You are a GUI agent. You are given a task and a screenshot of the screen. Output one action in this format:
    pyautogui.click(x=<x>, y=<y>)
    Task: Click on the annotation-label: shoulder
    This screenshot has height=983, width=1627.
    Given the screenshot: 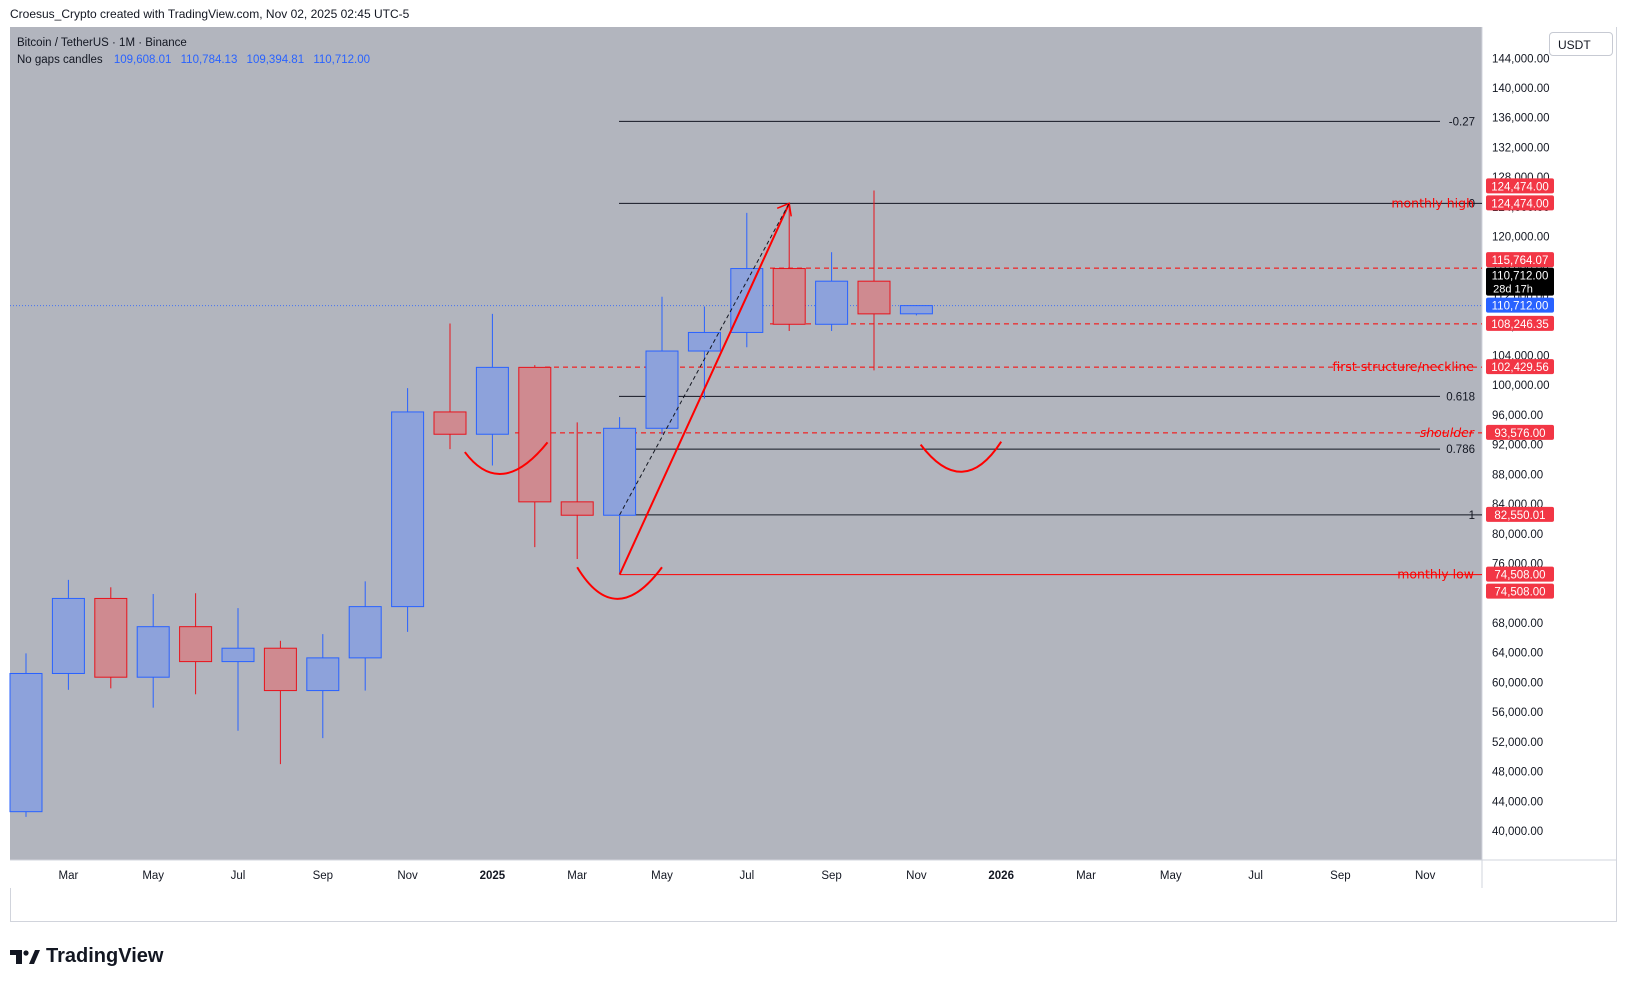 What is the action you would take?
    pyautogui.click(x=1447, y=432)
    